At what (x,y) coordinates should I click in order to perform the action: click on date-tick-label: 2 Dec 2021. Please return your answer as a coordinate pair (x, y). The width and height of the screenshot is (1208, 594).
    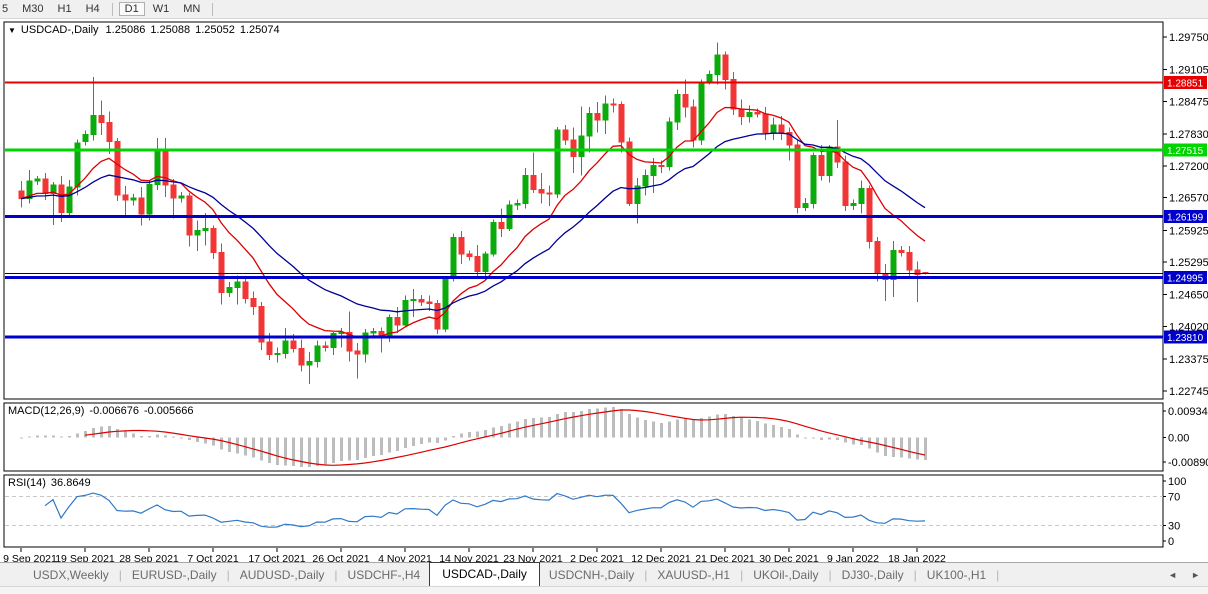
    Looking at the image, I should click on (597, 557).